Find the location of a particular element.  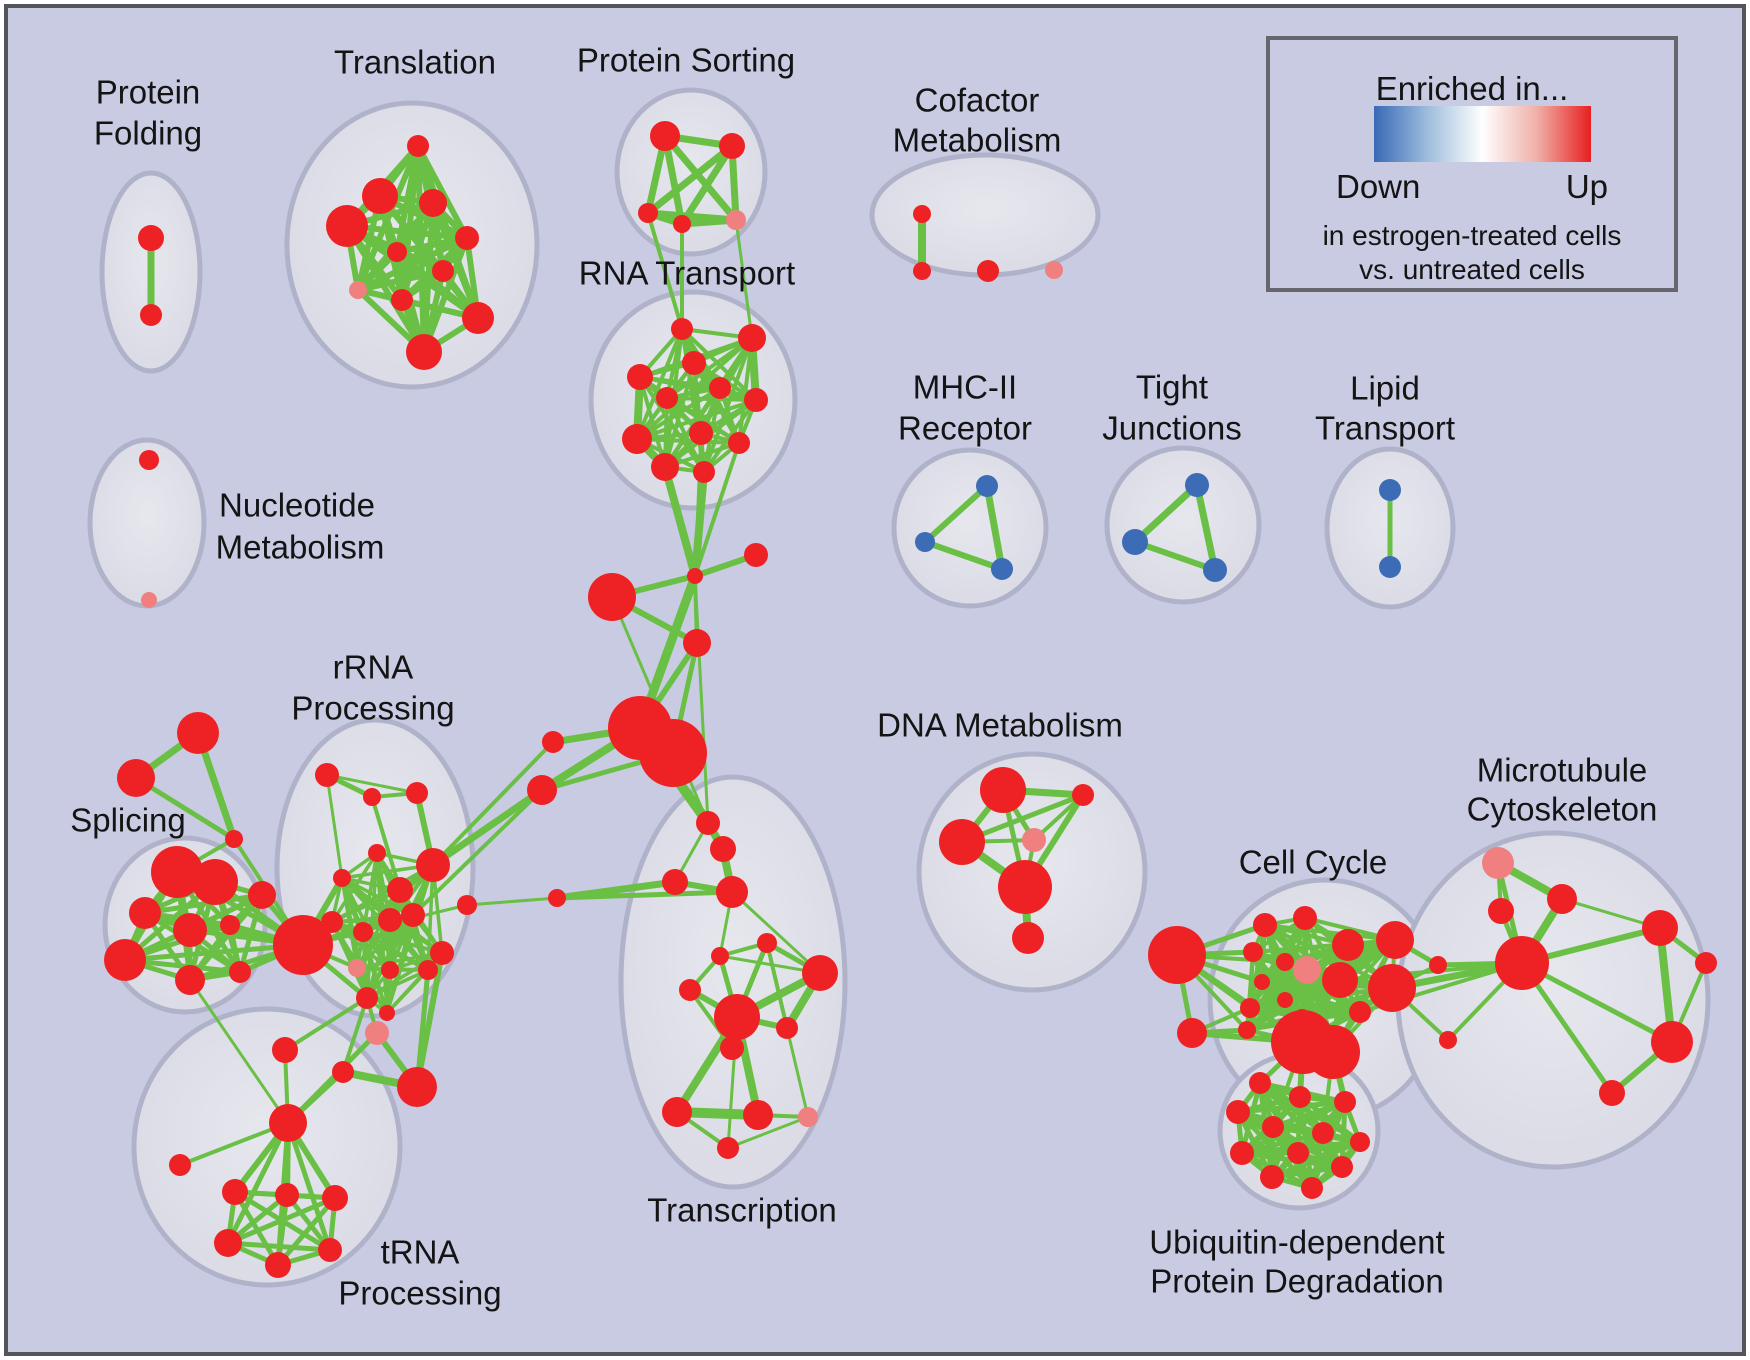

edge-mh1-mh3 is located at coordinates (994, 527).